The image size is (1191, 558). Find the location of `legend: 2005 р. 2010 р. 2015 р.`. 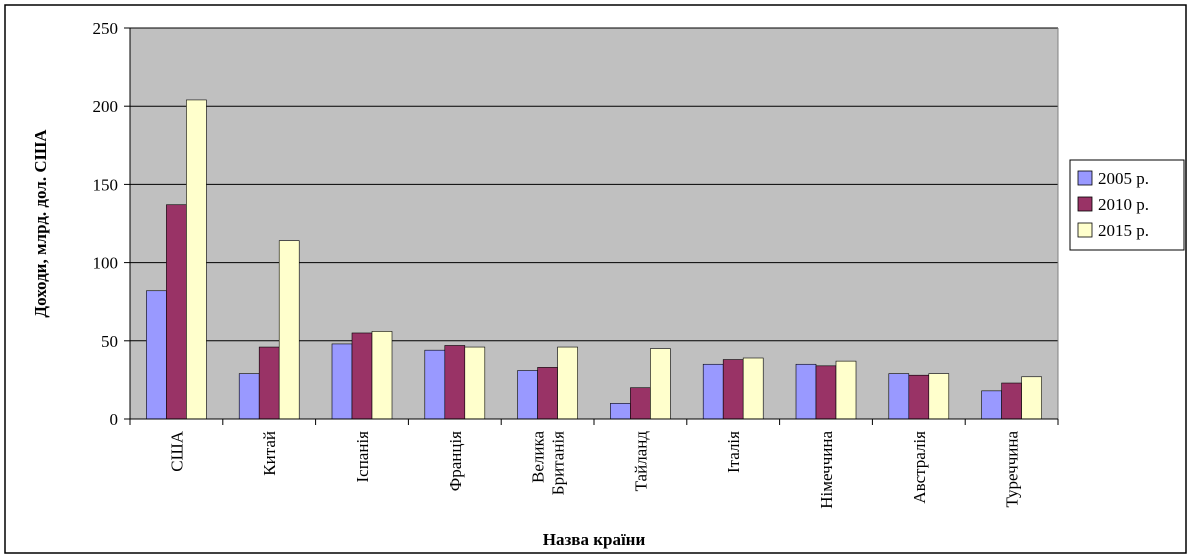

legend: 2005 р. 2010 р. 2015 р. is located at coordinates (1127, 205).